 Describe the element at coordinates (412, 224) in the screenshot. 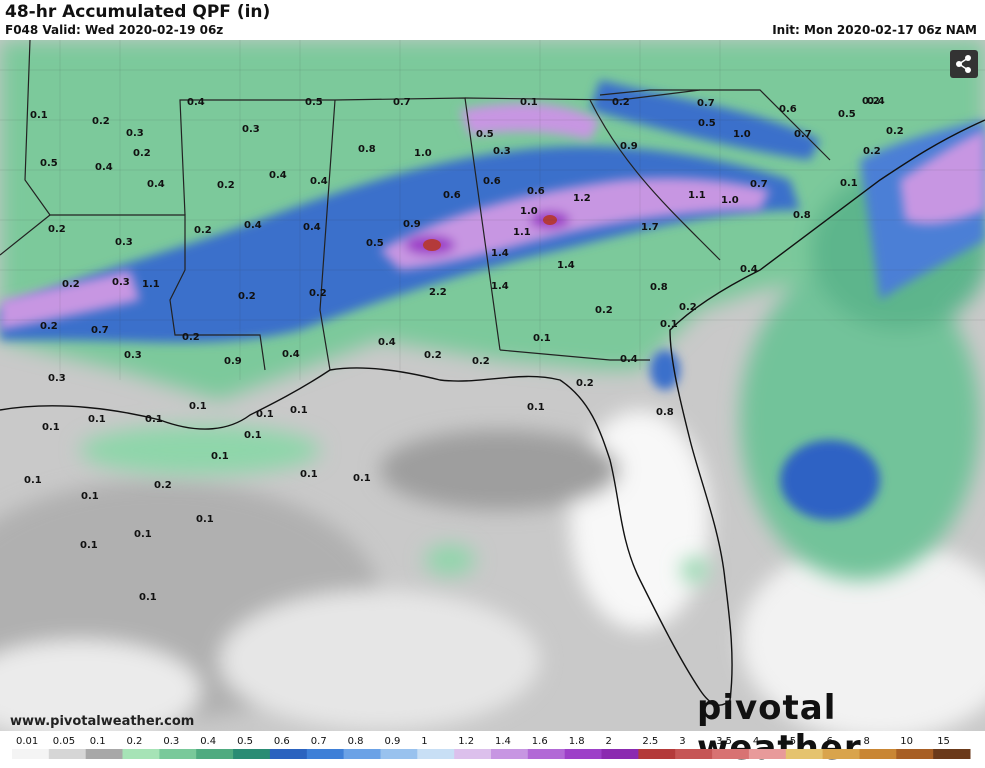

I see `precip-value-label: 0.9` at that location.